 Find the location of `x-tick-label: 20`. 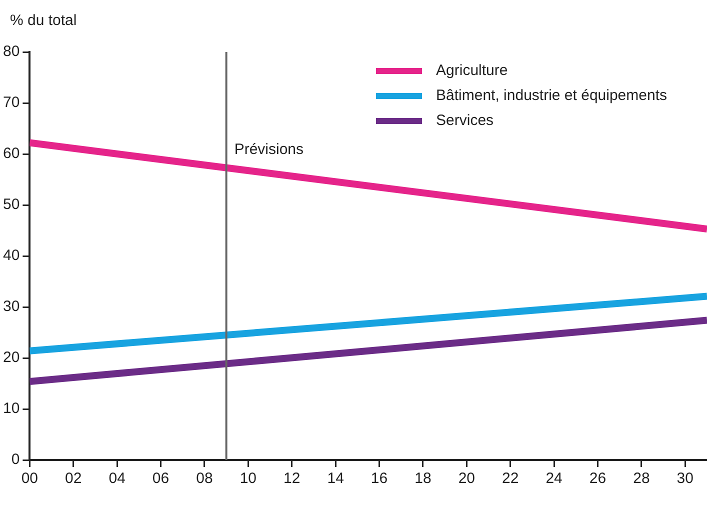

x-tick-label: 20 is located at coordinates (467, 479).